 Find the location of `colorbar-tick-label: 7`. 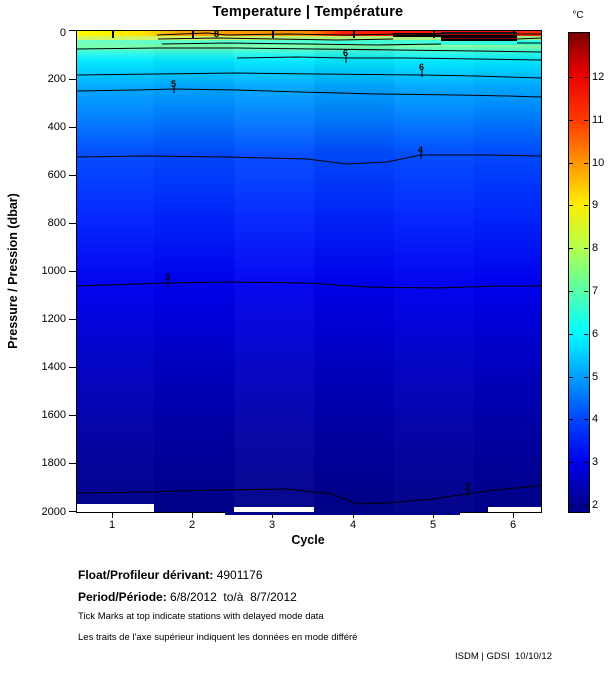

colorbar-tick-label: 7 is located at coordinates (595, 291).